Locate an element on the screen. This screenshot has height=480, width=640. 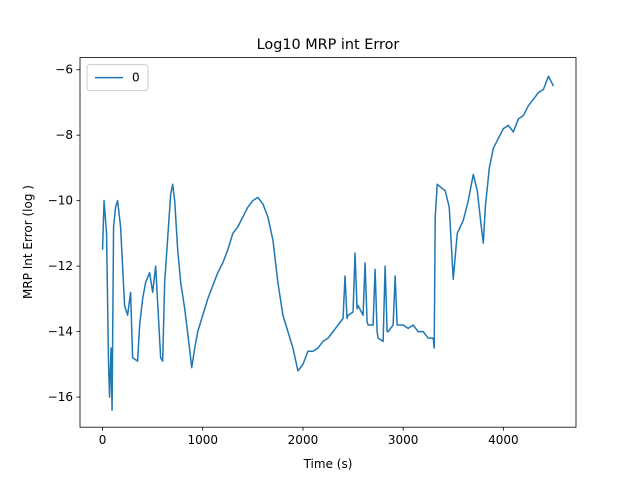
y-axis-label: MRP Int Error (log ) is located at coordinates (28, 242).